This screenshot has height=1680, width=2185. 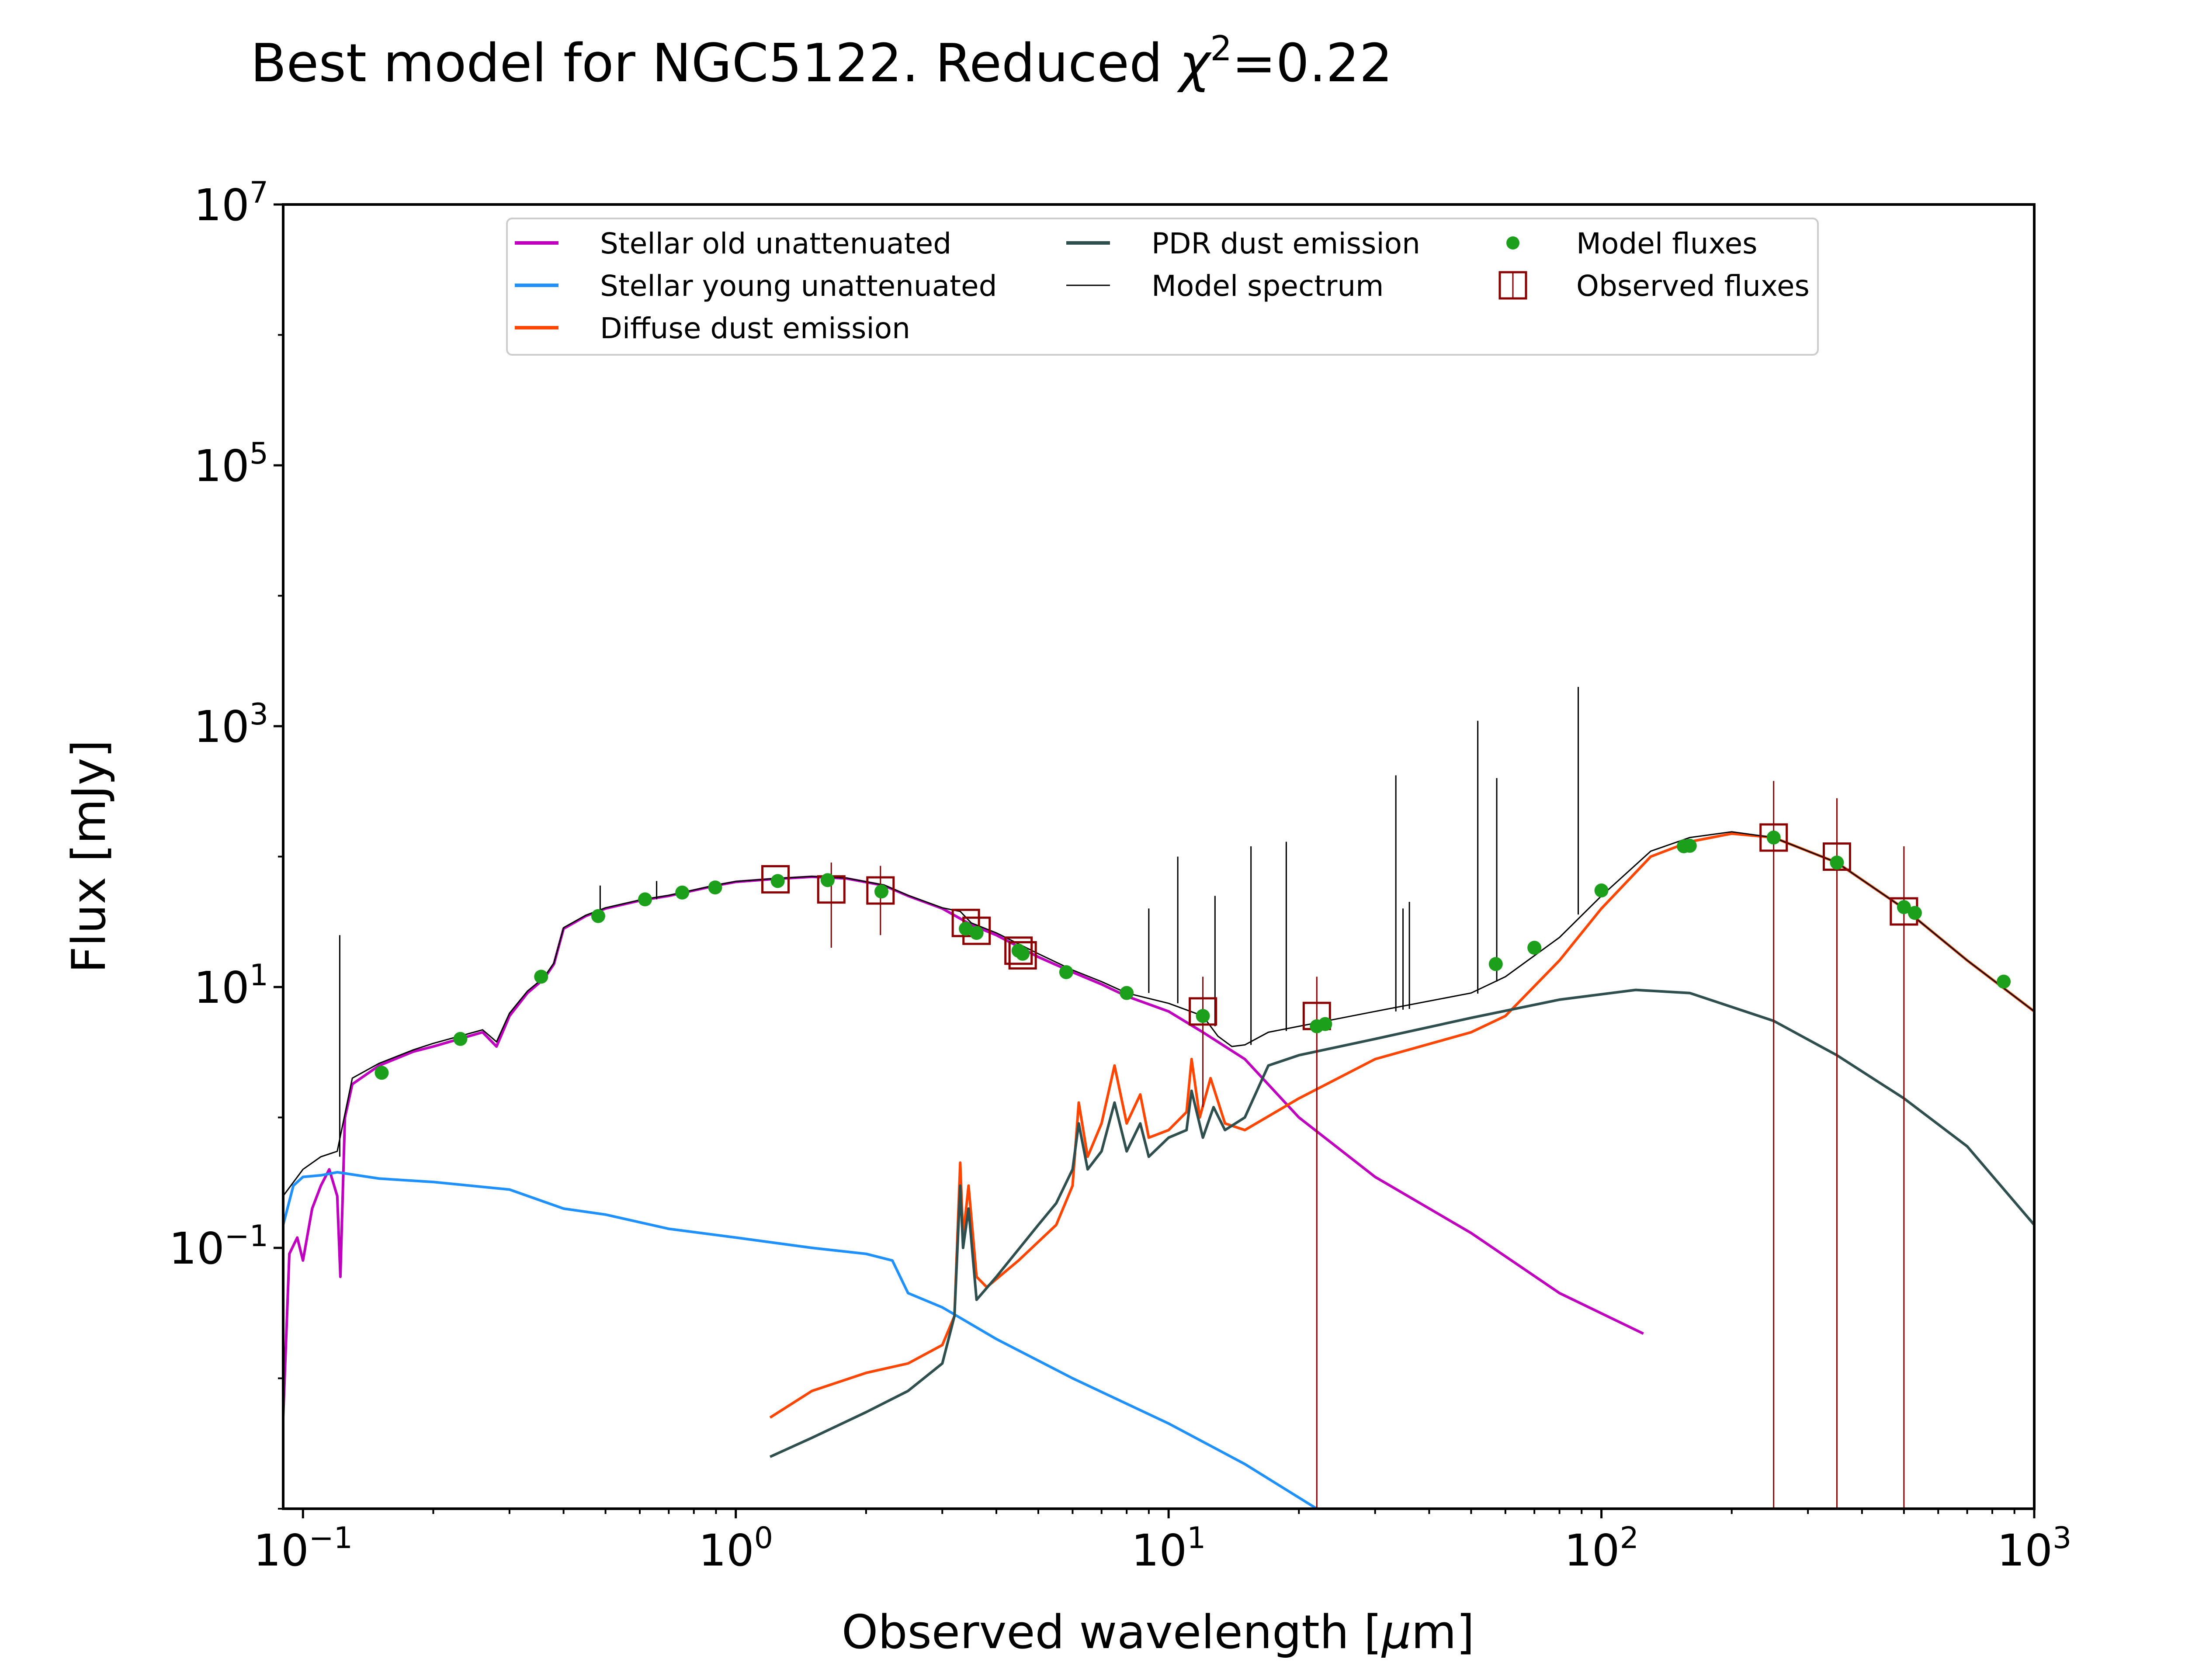 I want to click on legend-label-1: Stellar young unattenuated, so click(x=799, y=286).